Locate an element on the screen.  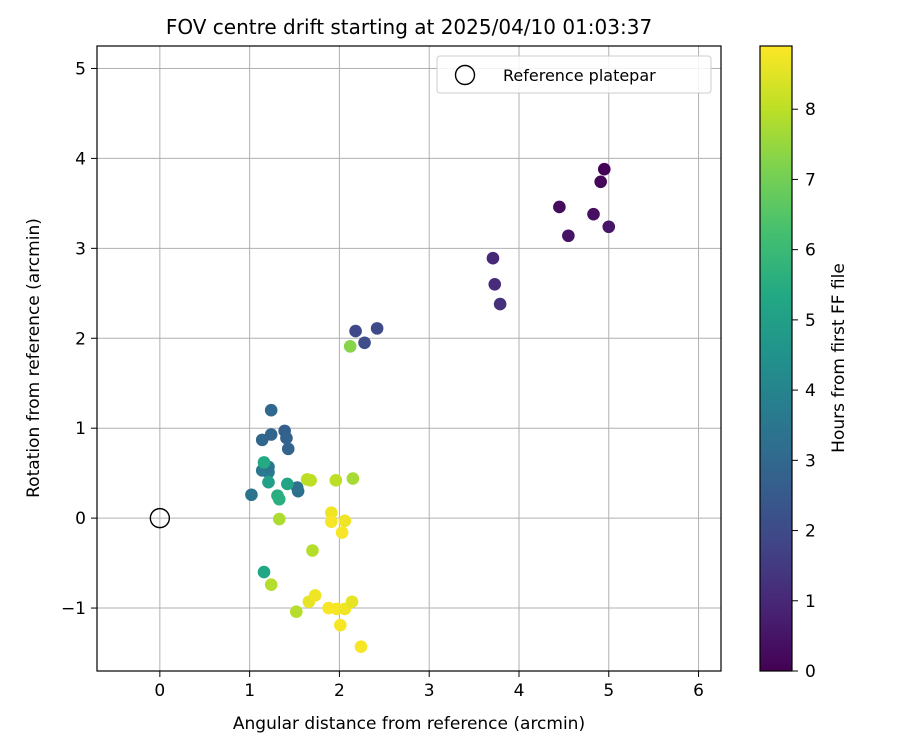
colorbar-tick-label: 2 is located at coordinates (810, 532).